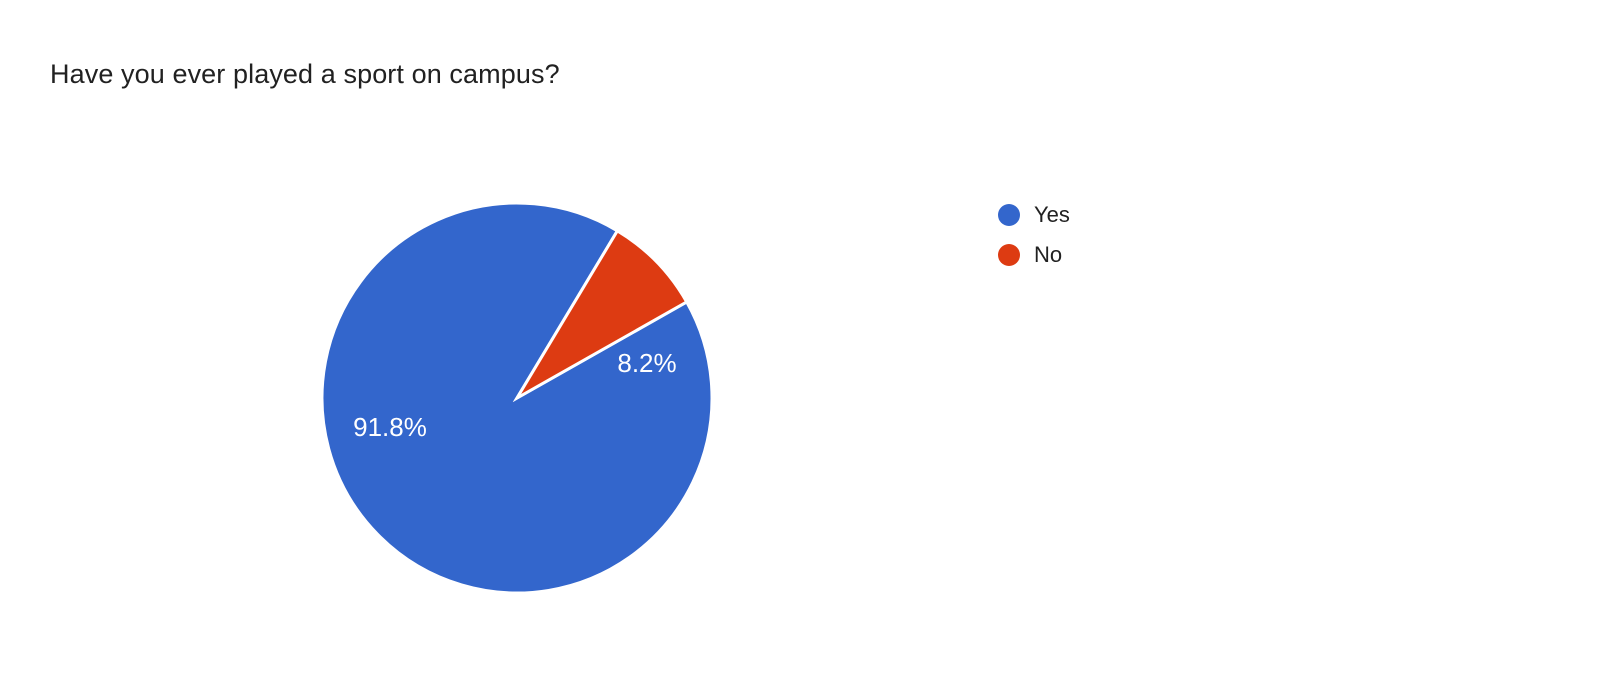  I want to click on legend-item-yes: Yes, so click(1034, 215).